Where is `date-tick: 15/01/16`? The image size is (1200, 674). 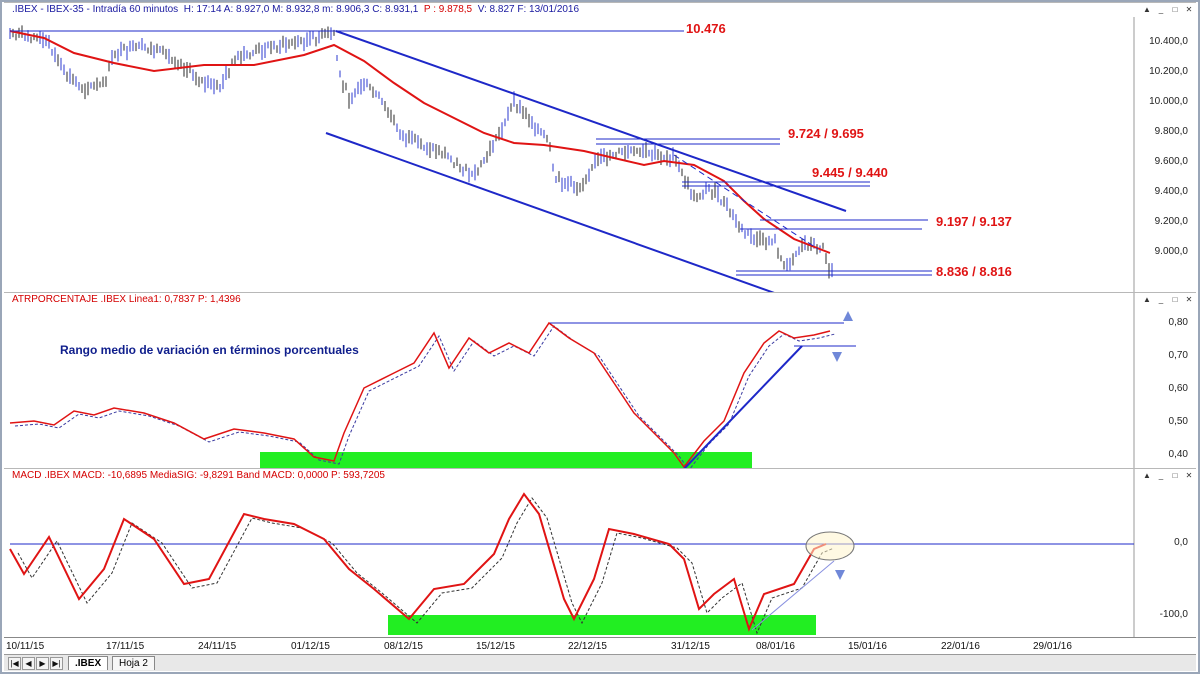 date-tick: 15/01/16 is located at coordinates (867, 646).